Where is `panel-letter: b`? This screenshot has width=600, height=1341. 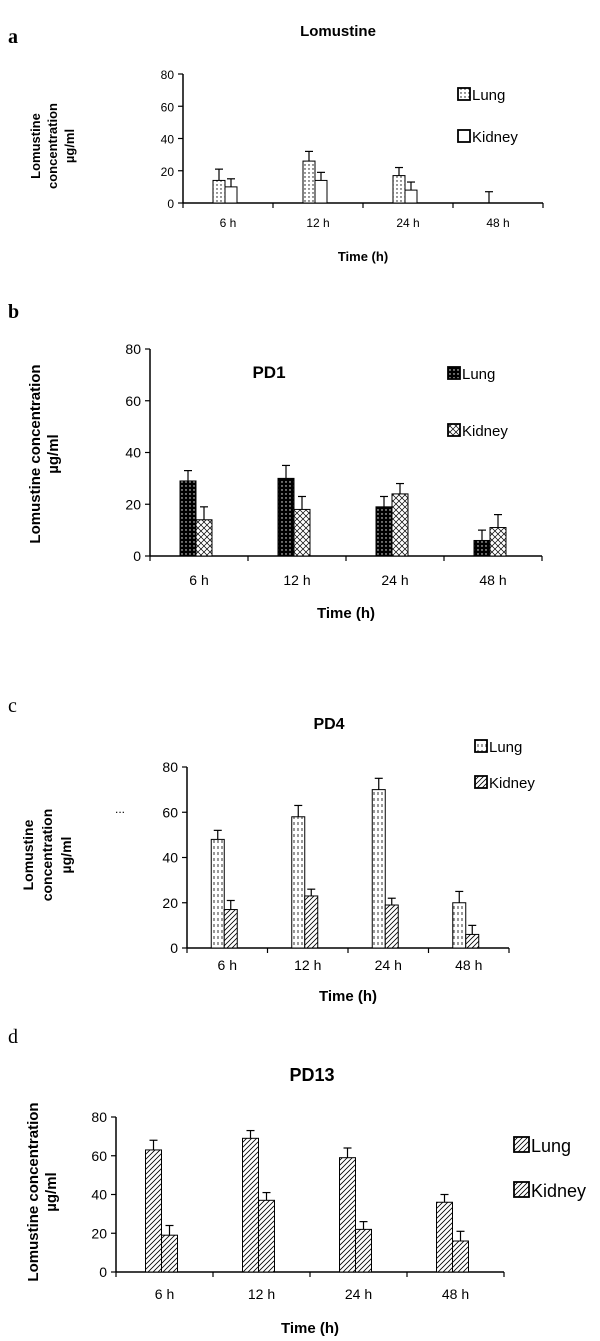
panel-letter: b is located at coordinates (13, 312).